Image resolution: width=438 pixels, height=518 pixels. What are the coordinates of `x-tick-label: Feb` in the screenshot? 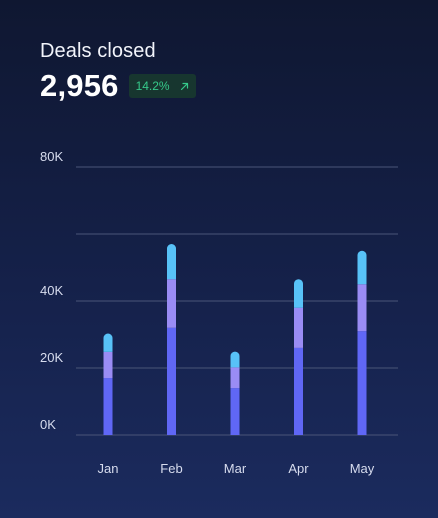 It's located at (171, 468).